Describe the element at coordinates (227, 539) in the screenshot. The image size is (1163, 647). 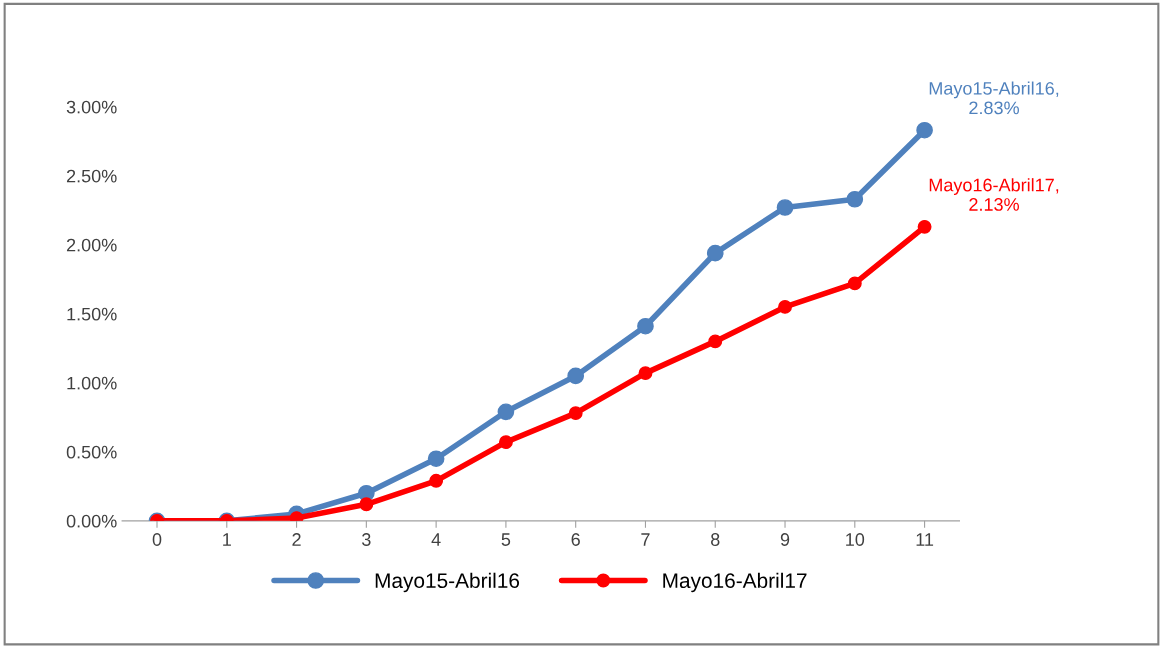
I see `x-tick-label: 1` at that location.